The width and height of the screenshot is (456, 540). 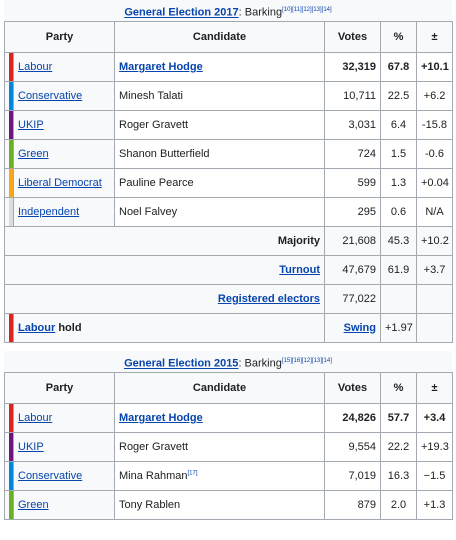 I want to click on candidate-name: Mina Rahman, so click(x=153, y=476).